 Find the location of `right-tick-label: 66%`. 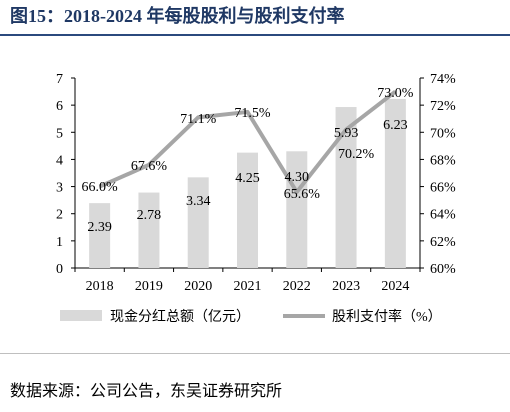

right-tick-label: 66% is located at coordinates (443, 188).